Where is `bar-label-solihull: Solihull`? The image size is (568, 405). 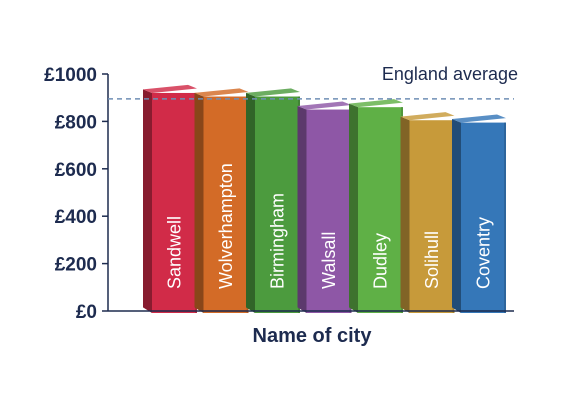 bar-label-solihull: Solihull is located at coordinates (432, 260).